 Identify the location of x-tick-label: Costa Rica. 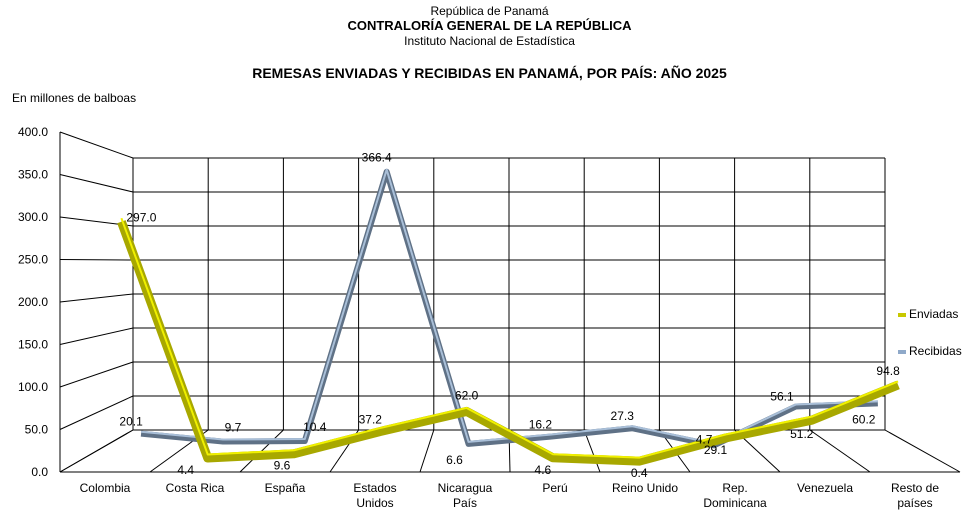
(195, 488).